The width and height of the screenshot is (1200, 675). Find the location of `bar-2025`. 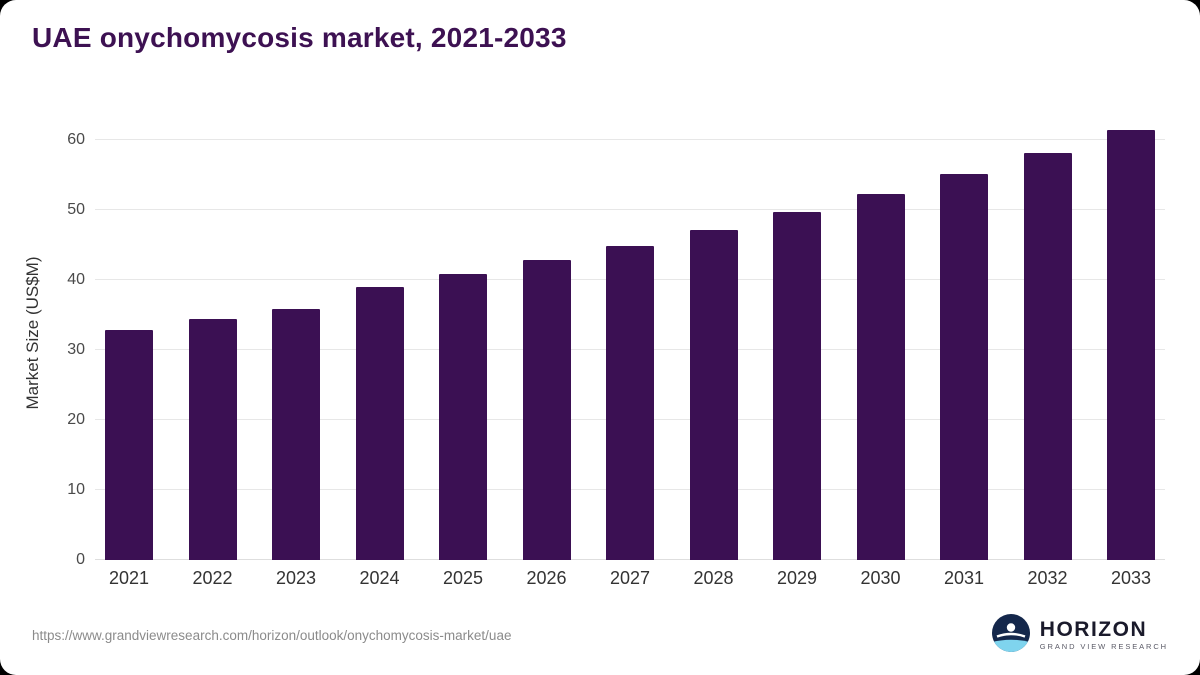

bar-2025 is located at coordinates (463, 417).